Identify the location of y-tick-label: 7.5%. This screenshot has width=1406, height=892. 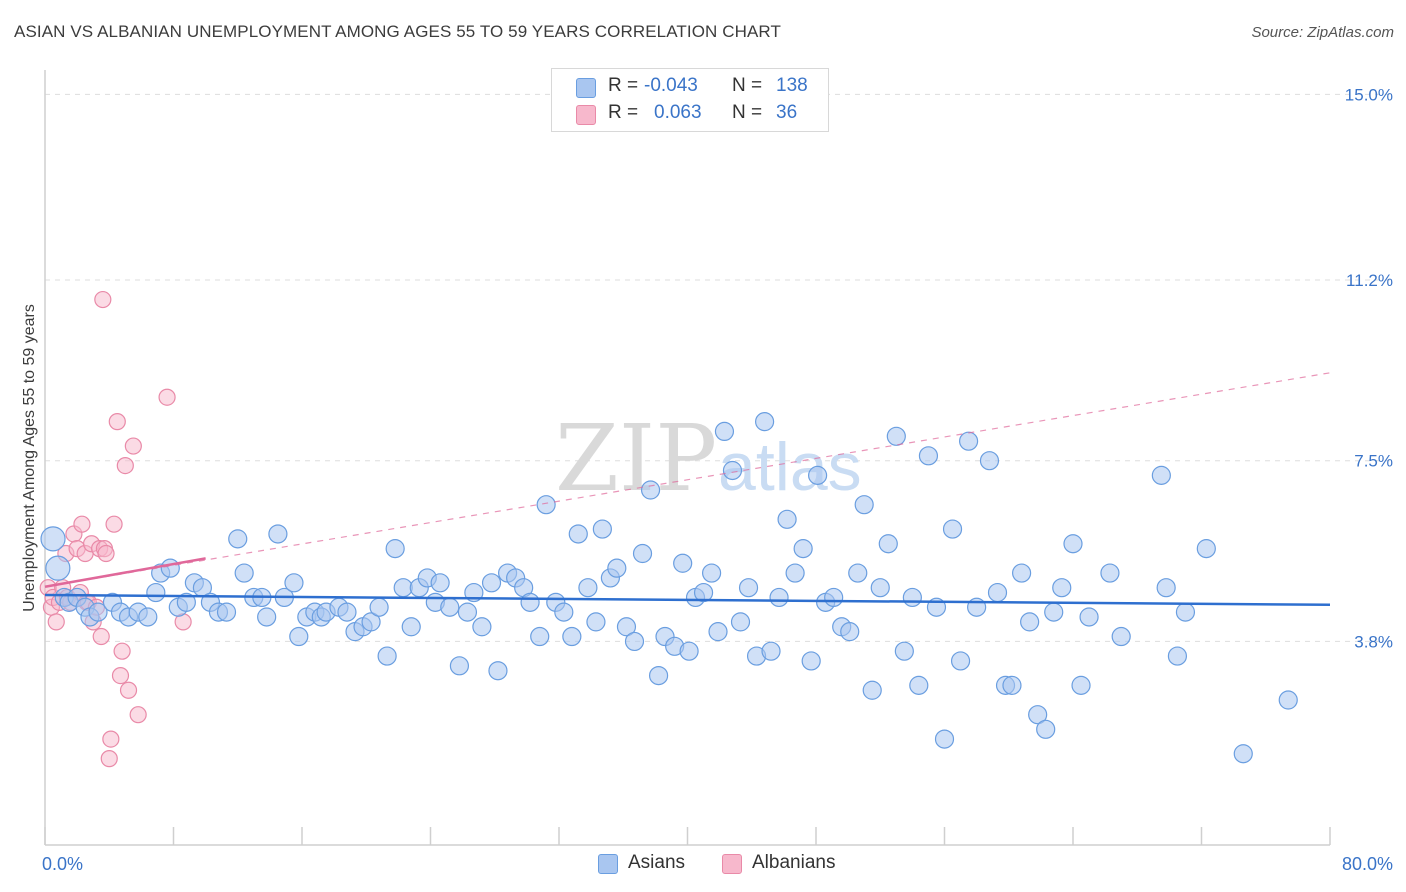
(1373, 461).